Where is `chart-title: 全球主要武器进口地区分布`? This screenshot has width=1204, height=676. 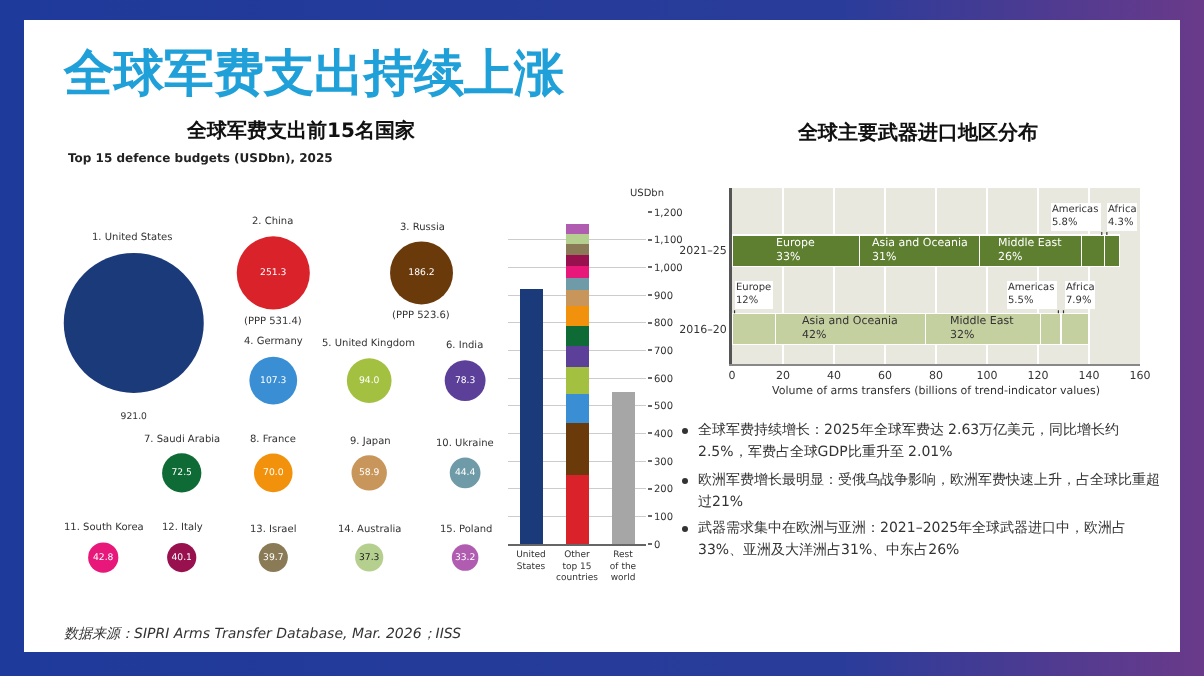 chart-title: 全球主要武器进口地区分布 is located at coordinates (917, 133).